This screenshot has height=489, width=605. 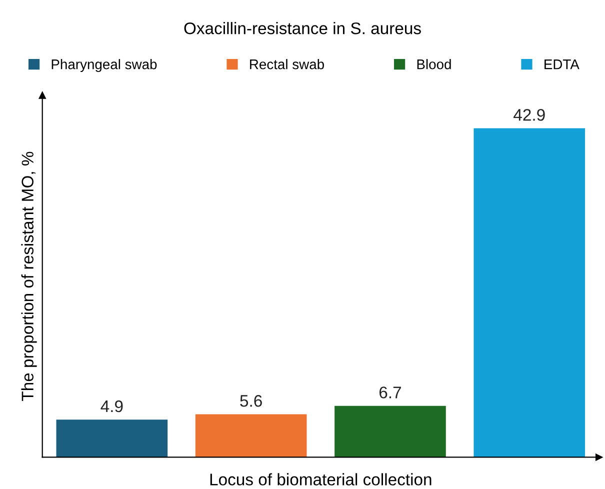 I want to click on legend-label: Pharyngeal swab, so click(x=104, y=65).